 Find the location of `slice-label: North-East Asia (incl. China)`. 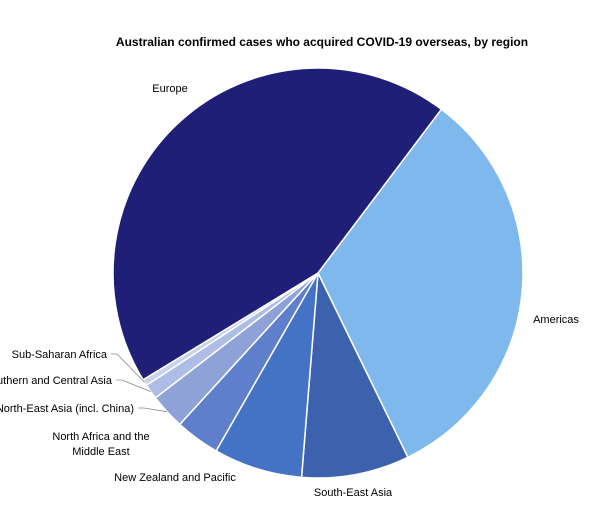

slice-label: North-East Asia (incl. China) is located at coordinates (67, 409).